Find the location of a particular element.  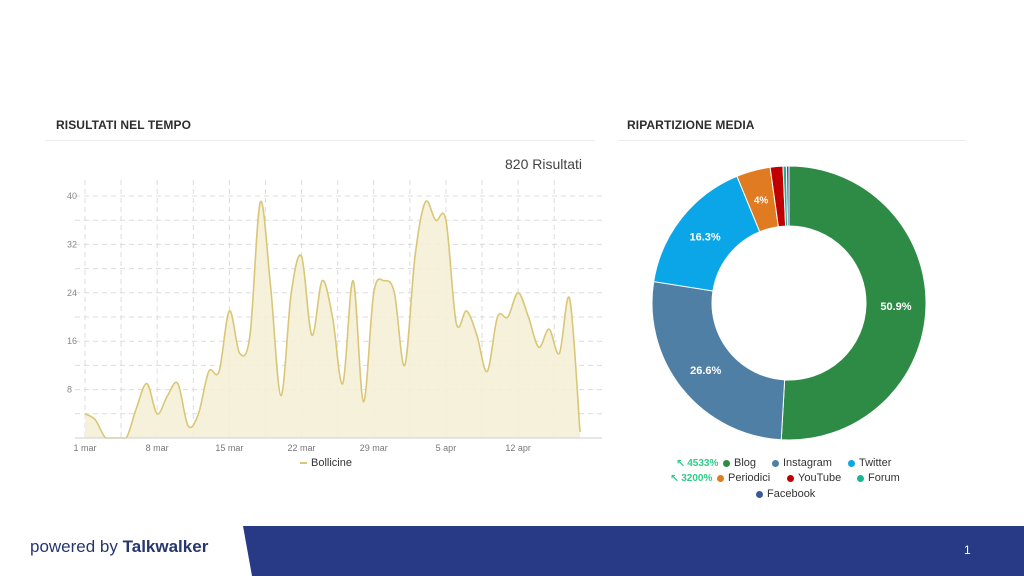

footer-bar is located at coordinates (633, 551).